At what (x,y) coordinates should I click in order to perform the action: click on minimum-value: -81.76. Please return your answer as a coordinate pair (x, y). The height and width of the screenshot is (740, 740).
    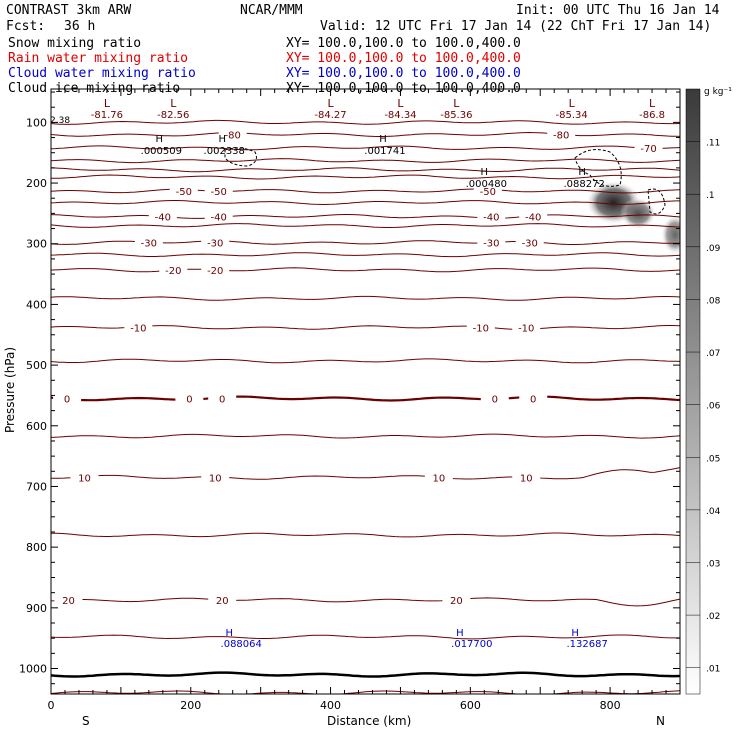
    Looking at the image, I should click on (107, 115).